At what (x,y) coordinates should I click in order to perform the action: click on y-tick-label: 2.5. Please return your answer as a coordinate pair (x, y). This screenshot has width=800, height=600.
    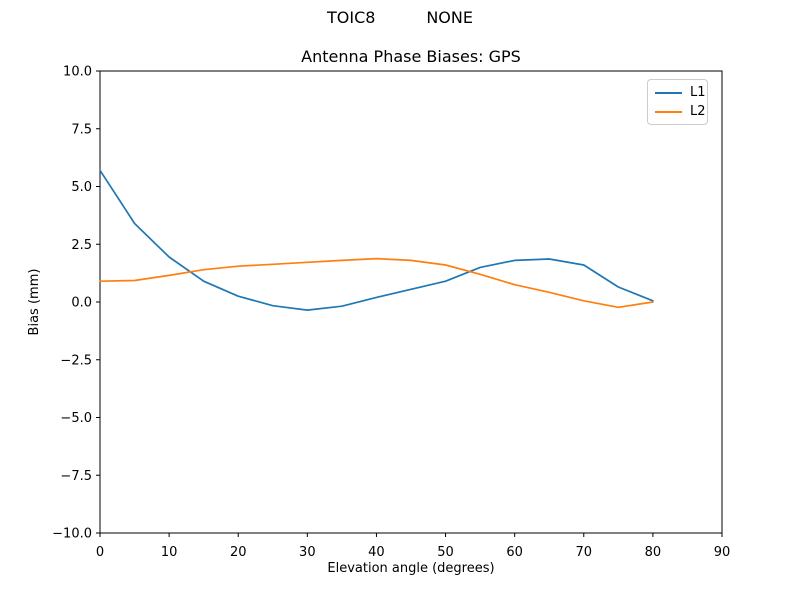
    Looking at the image, I should click on (81, 245).